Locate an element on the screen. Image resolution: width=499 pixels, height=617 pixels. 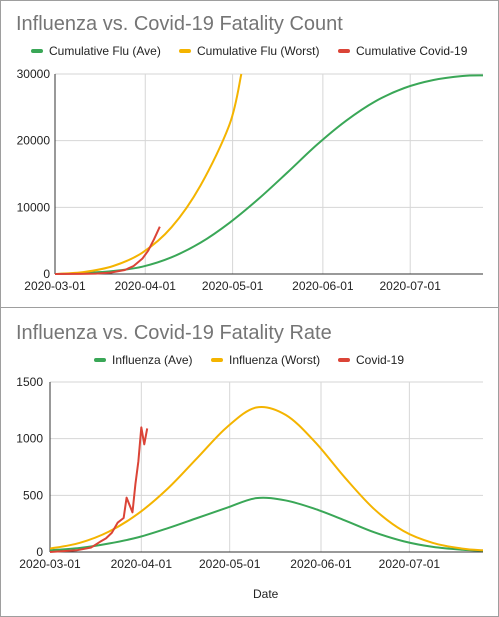
y-tick-label: 20000 is located at coordinates (34, 141).